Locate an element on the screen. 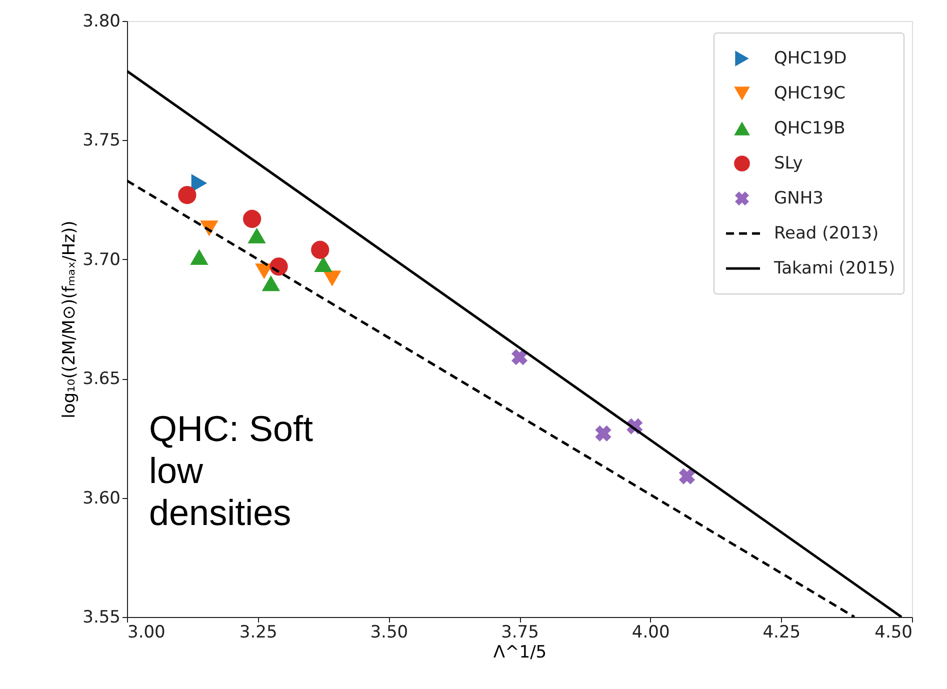  y-tick-label: 3.55 is located at coordinates (101, 618).